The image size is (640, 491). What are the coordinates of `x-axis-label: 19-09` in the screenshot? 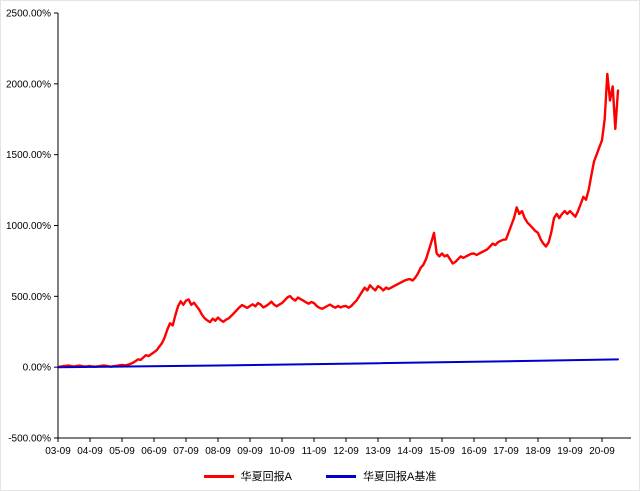 It's located at (570, 451).